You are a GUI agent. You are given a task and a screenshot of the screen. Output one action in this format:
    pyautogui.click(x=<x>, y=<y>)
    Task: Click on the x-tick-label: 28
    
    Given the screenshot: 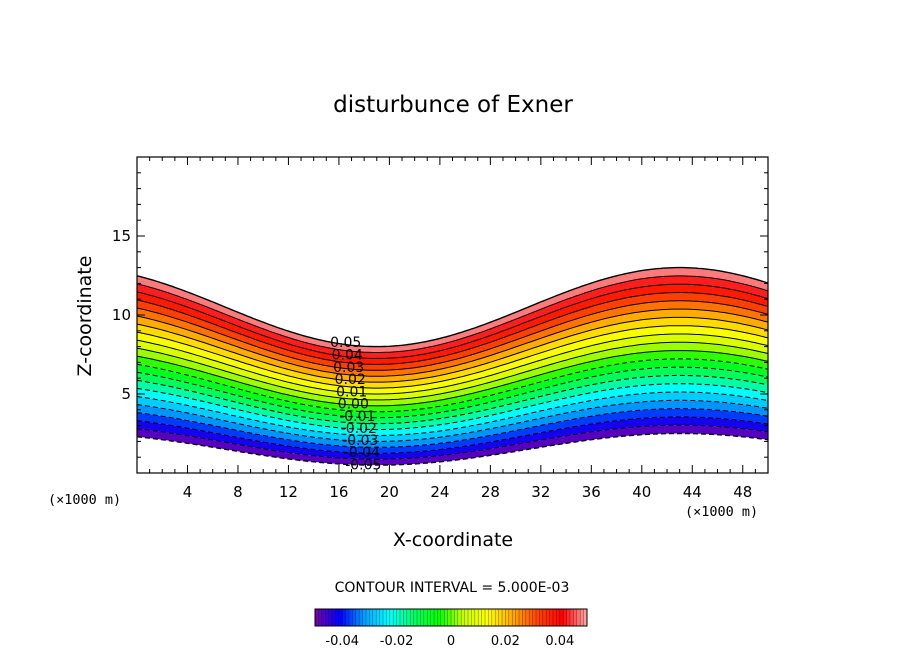 What is the action you would take?
    pyautogui.click(x=490, y=492)
    